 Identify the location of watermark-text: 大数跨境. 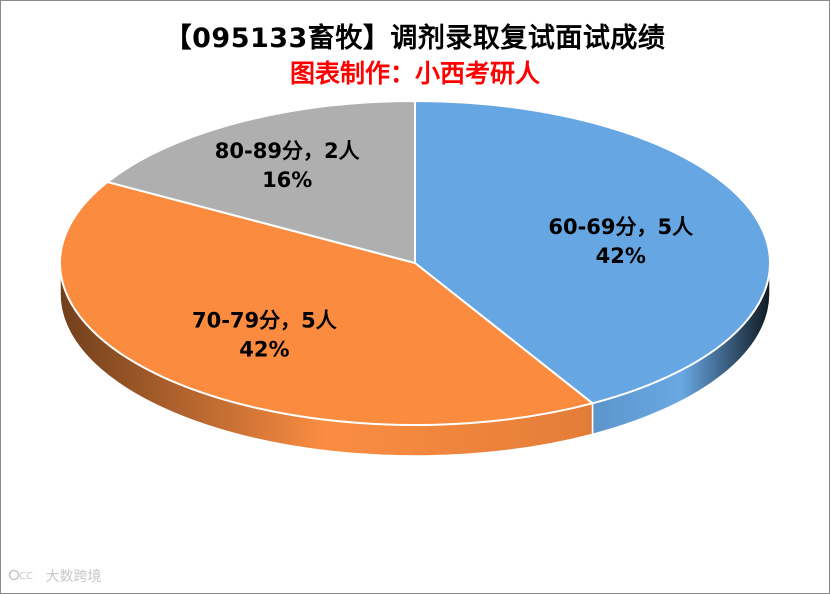
(73, 577).